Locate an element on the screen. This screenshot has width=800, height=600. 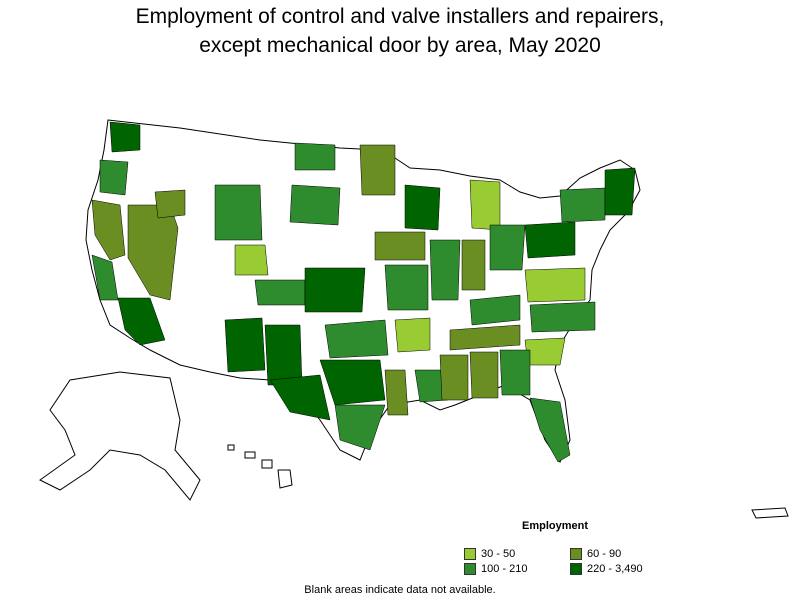
alaska-outline is located at coordinates (120, 436).